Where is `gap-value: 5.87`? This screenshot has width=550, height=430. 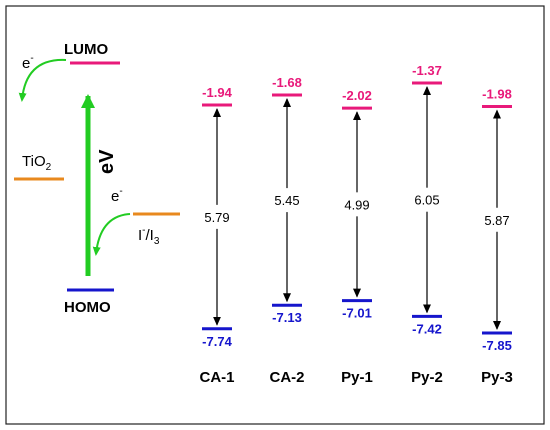
gap-value: 5.87 is located at coordinates (496, 220).